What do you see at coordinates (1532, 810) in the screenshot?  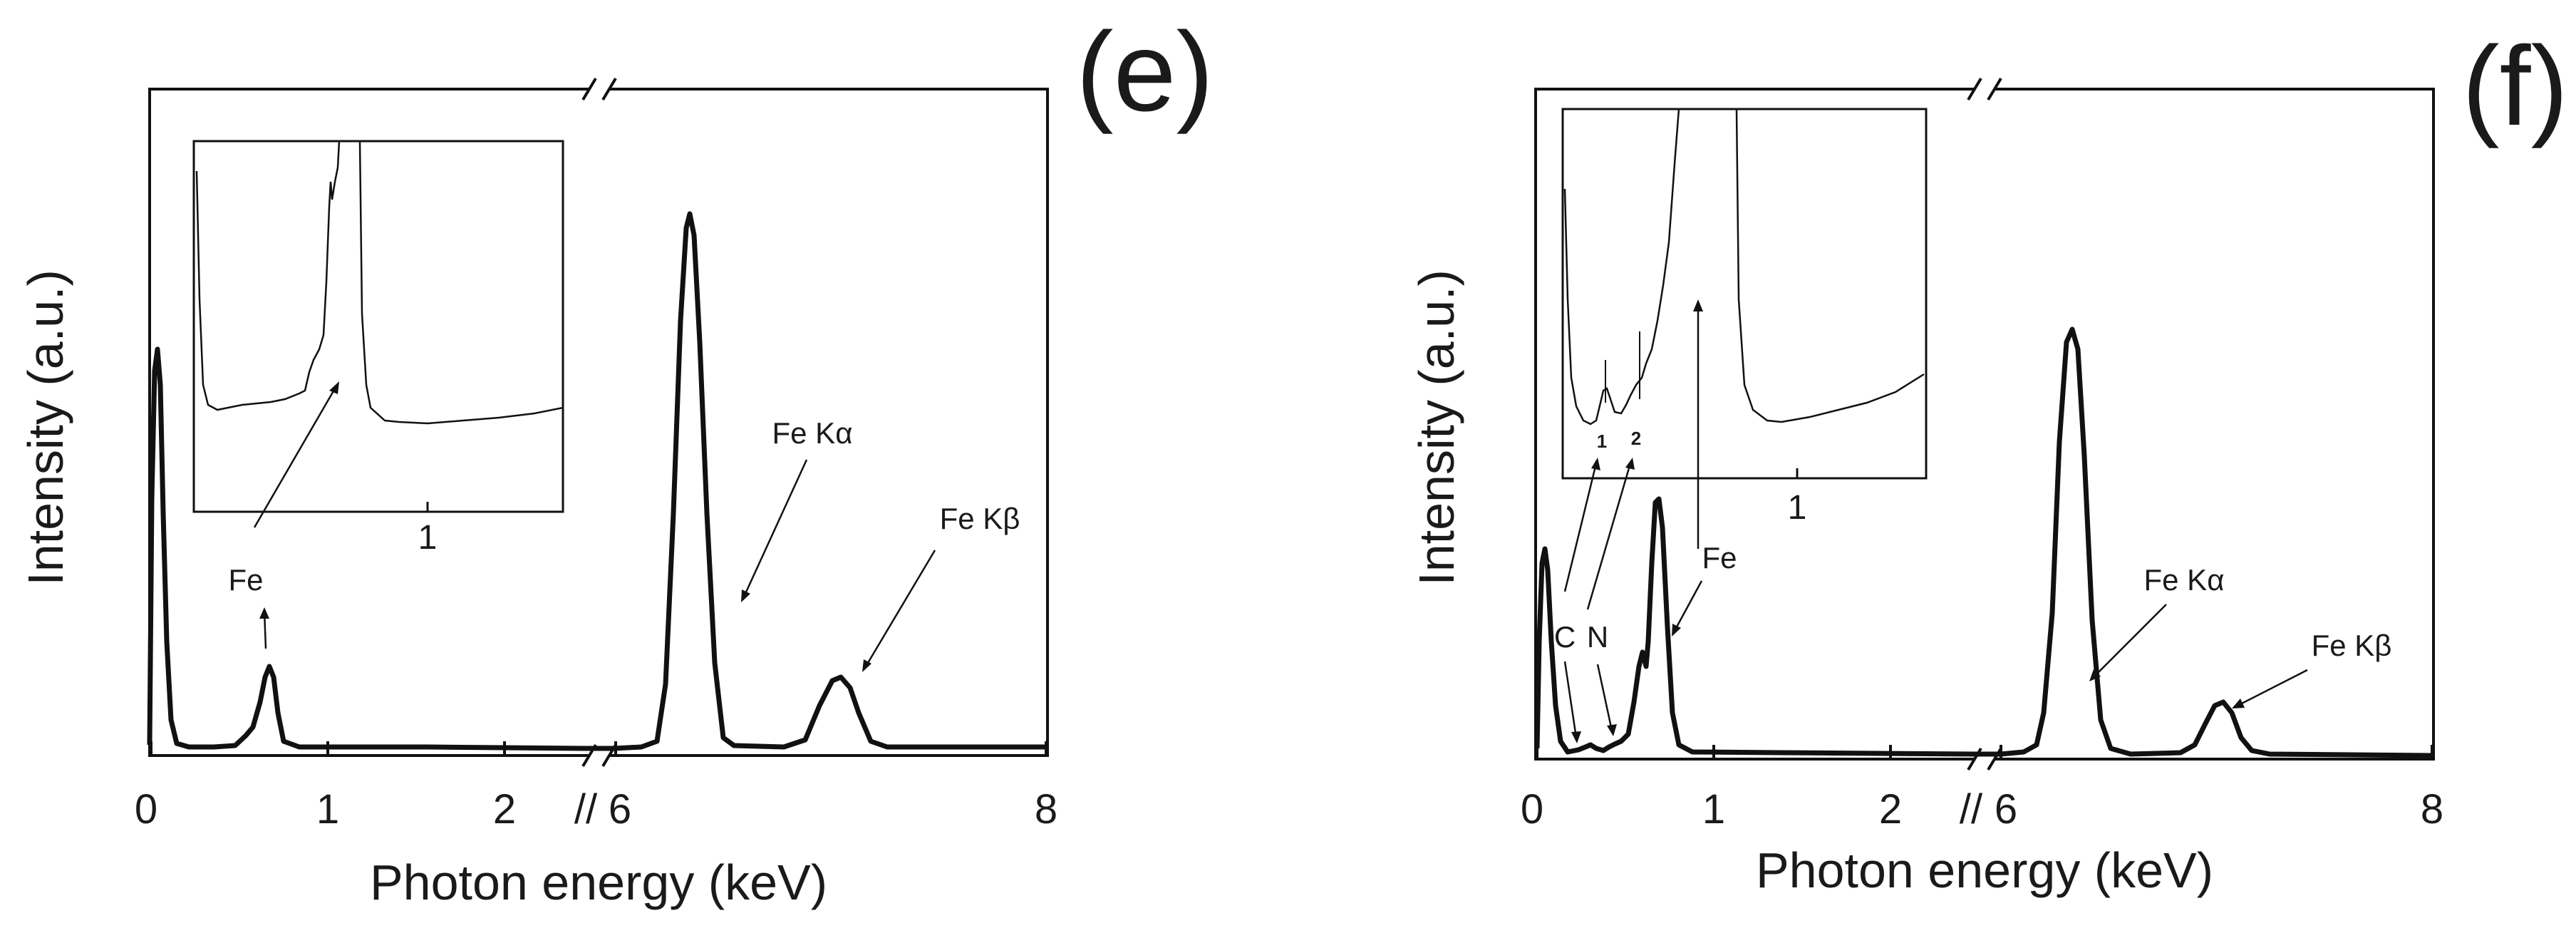 I see `x-tick-label-f-0: 0` at bounding box center [1532, 810].